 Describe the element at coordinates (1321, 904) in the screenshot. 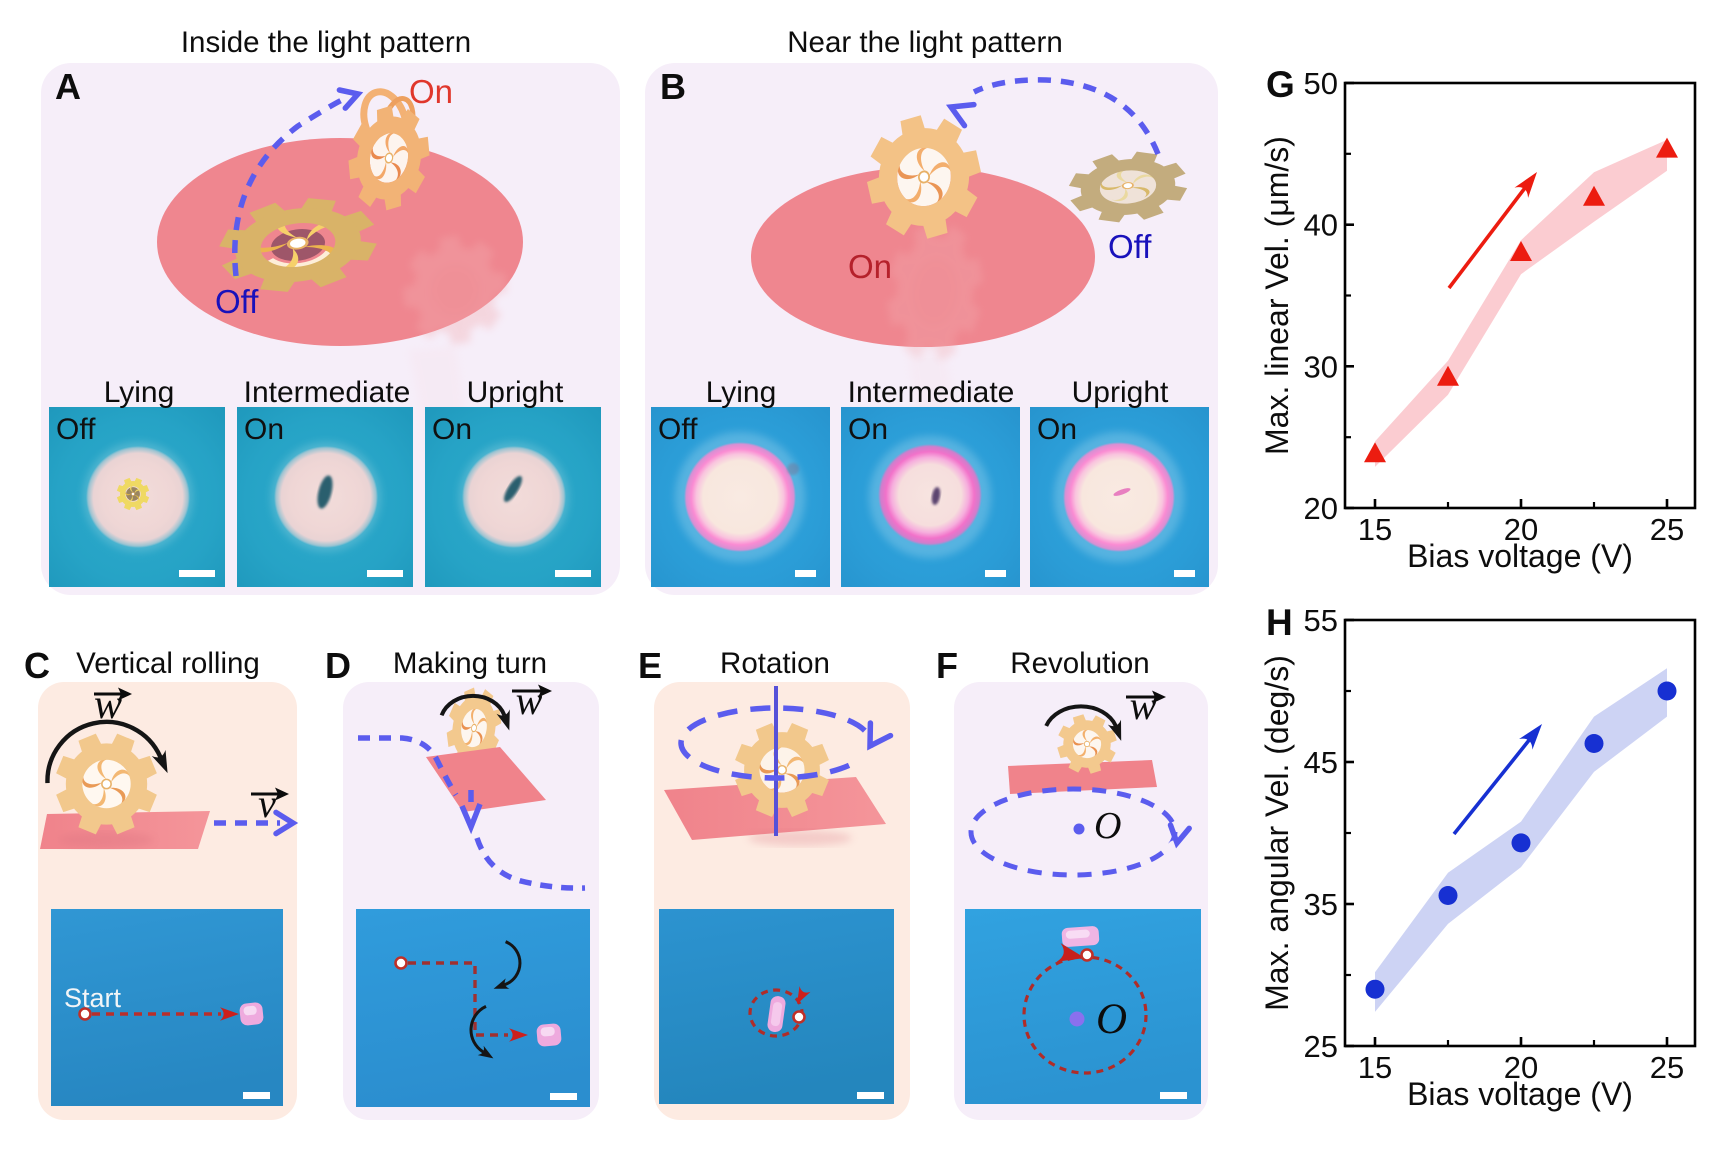

I see `svg-text: 35` at that location.